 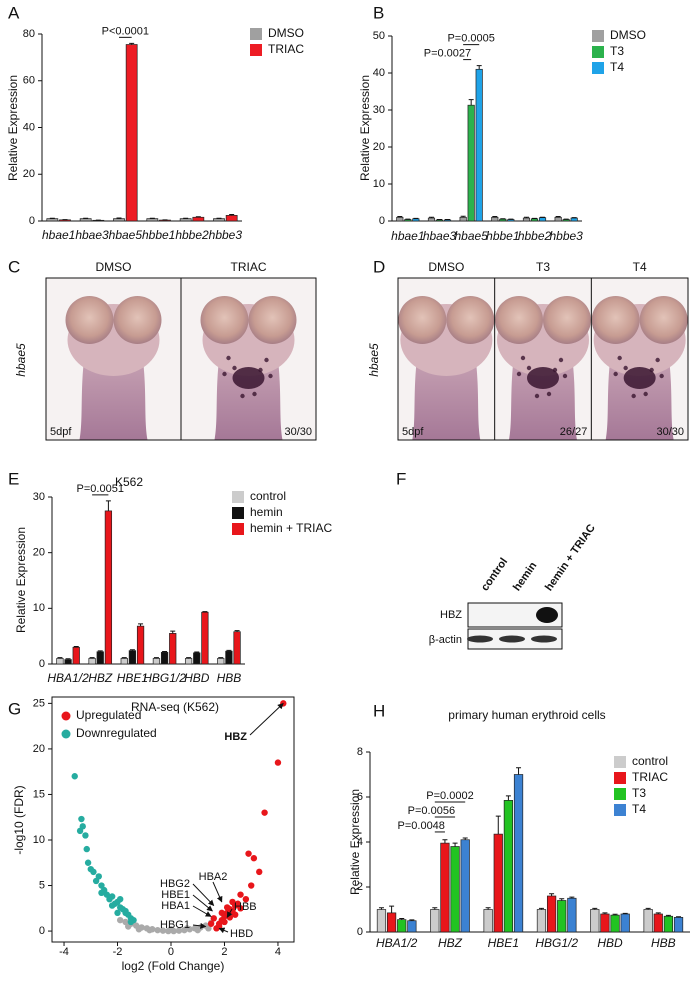 I want to click on stage-label: 5dpf, so click(x=61, y=432).